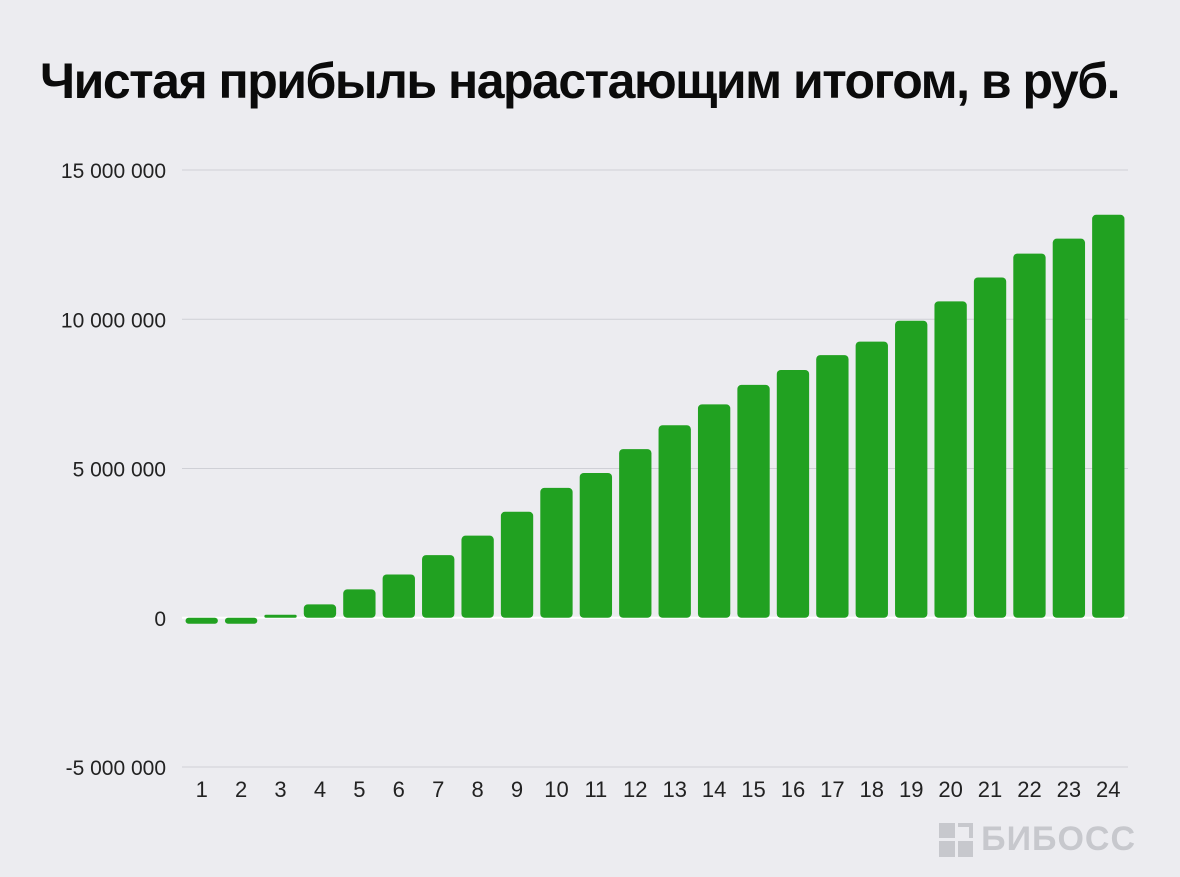 Image resolution: width=1180 pixels, height=877 pixels. I want to click on x-tick-label: 7, so click(438, 789).